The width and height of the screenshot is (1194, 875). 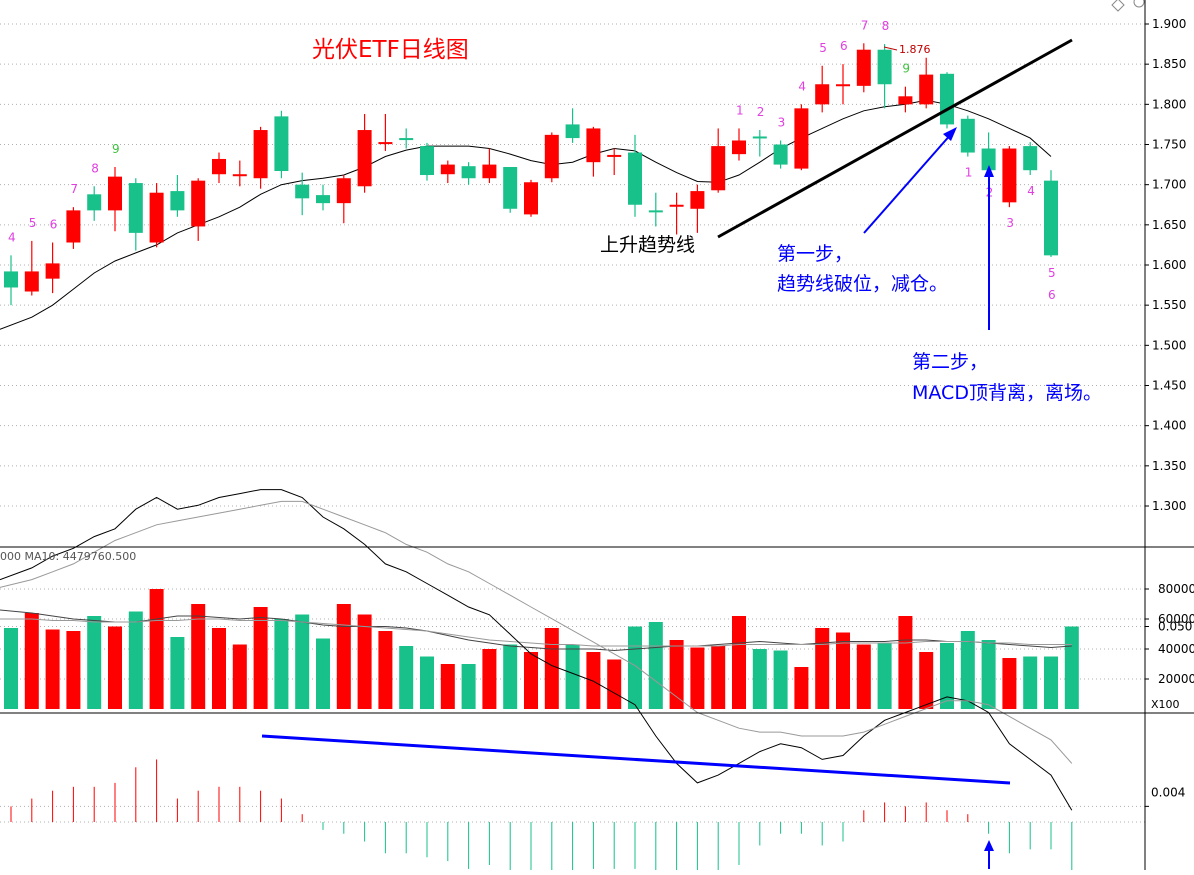 I want to click on volume-tick-label: 40000, so click(x=1176, y=649).